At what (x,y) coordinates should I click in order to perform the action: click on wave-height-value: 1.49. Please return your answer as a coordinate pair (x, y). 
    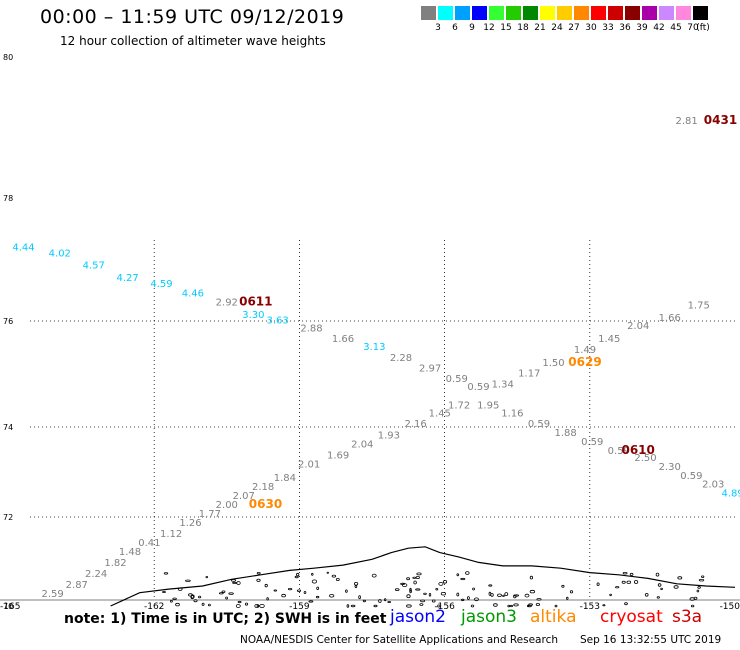
    Looking at the image, I should click on (585, 350).